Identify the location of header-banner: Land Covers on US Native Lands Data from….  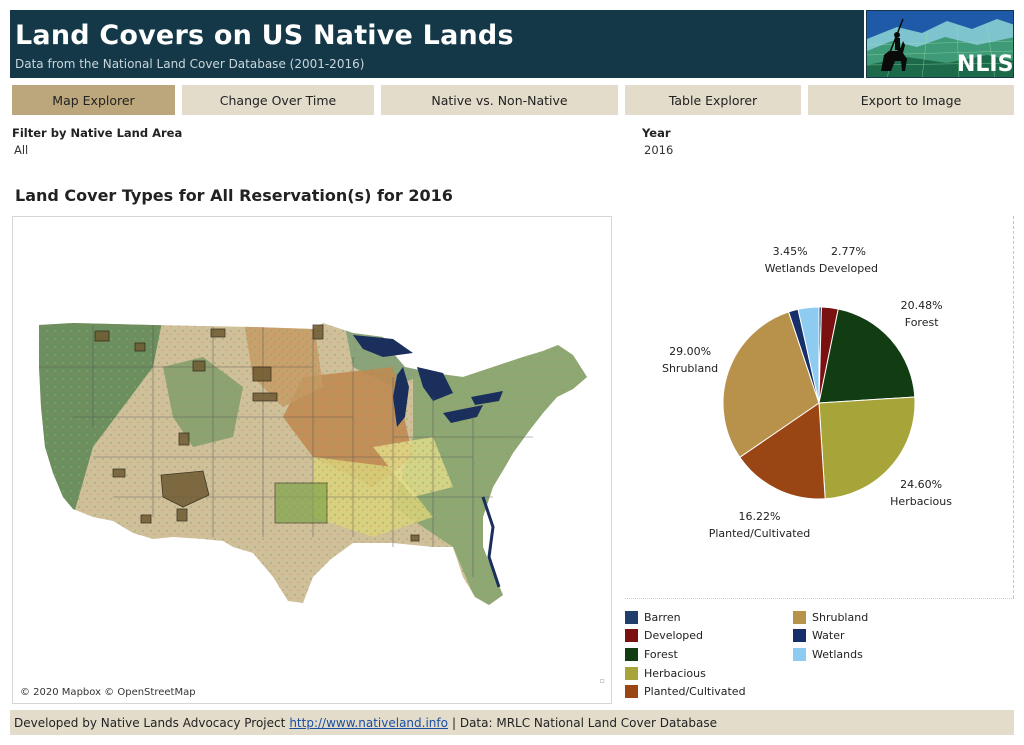
(437, 44).